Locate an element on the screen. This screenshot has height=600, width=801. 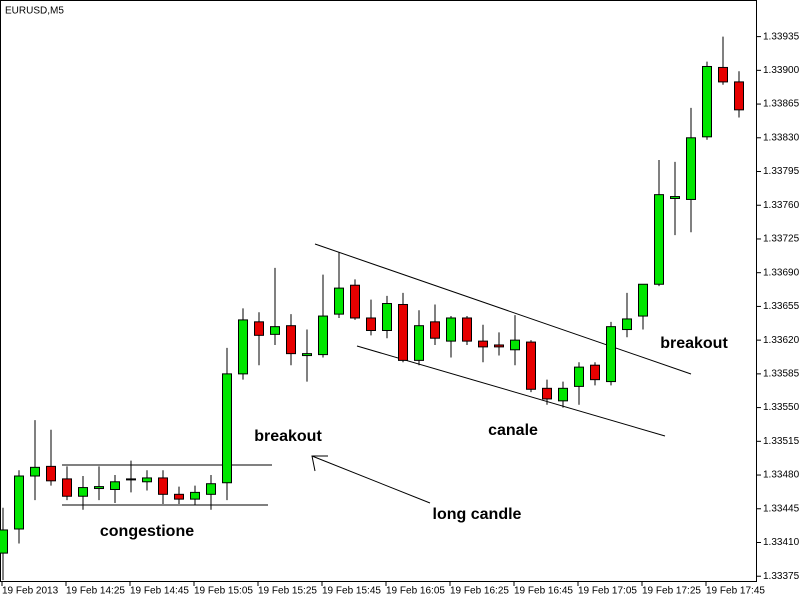
y-tick-label: 1.33900 is located at coordinates (781, 70).